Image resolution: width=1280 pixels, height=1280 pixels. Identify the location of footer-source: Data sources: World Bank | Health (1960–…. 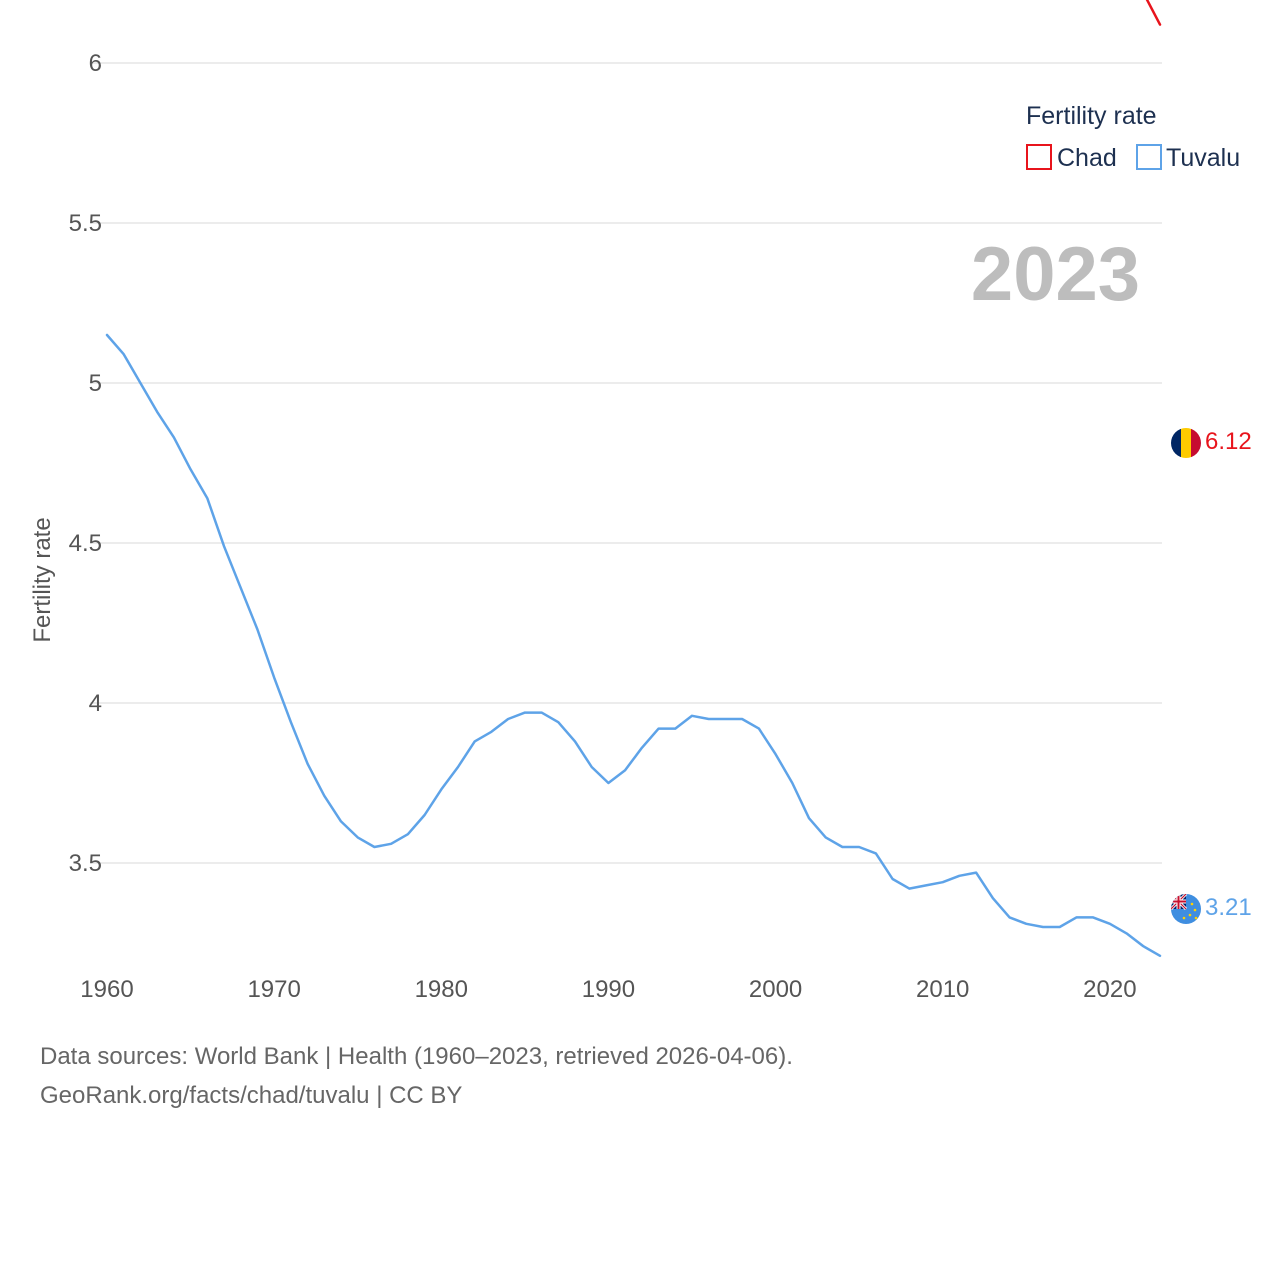
(416, 1056).